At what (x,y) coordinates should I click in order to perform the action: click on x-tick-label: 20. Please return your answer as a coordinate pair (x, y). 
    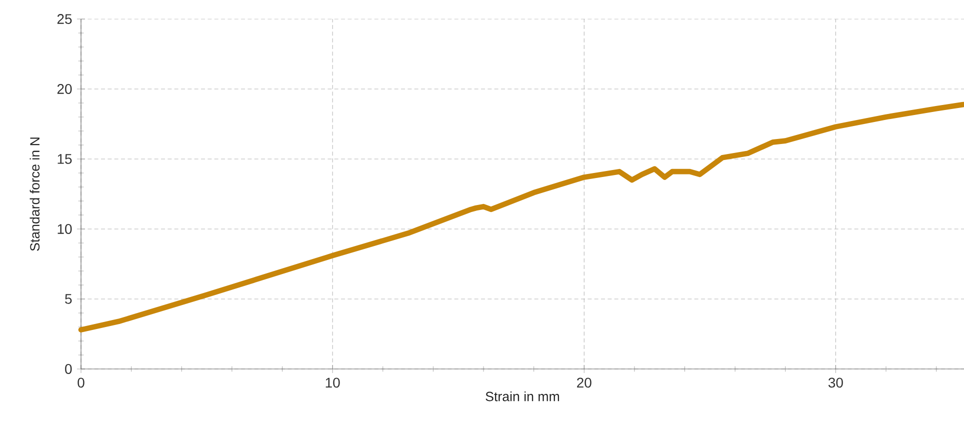
    Looking at the image, I should click on (584, 383).